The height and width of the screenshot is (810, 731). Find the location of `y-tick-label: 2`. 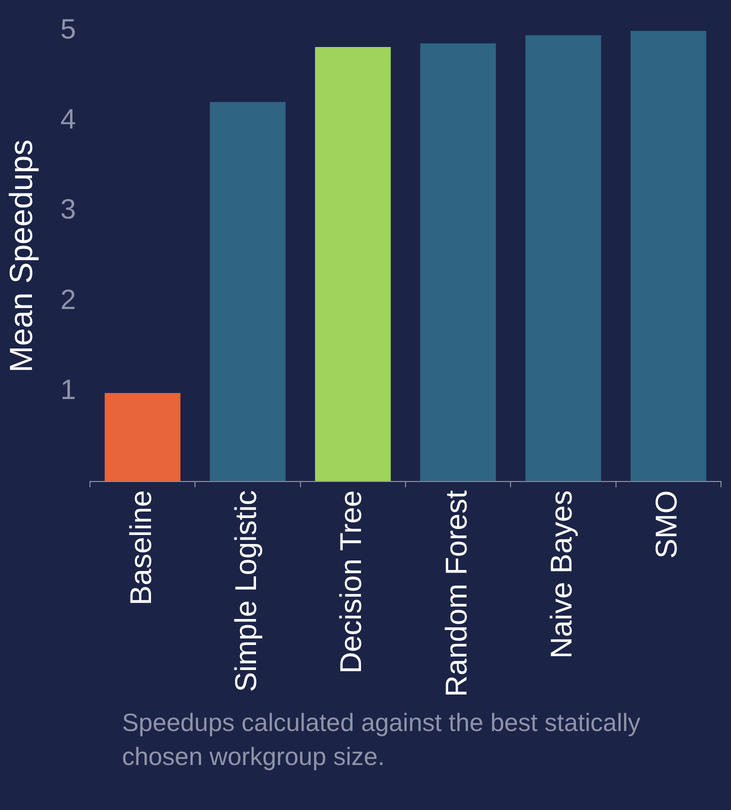

y-tick-label: 2 is located at coordinates (68, 299).